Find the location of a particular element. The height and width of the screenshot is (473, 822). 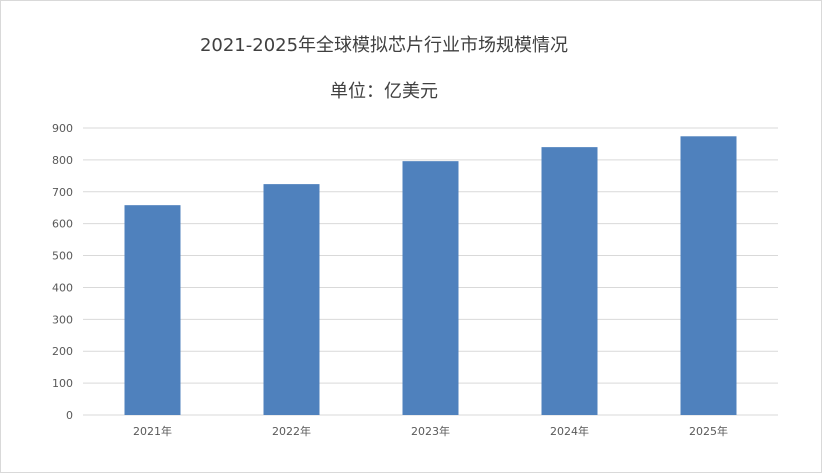

bar-2025年 is located at coordinates (708, 275).